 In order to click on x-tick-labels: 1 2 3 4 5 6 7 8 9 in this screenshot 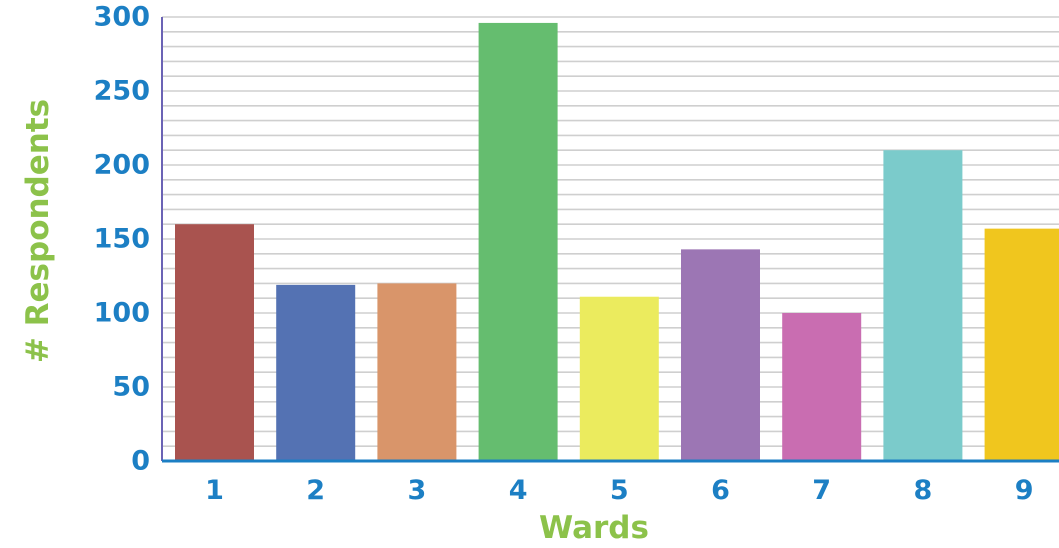, I will do `click(619, 490)`.